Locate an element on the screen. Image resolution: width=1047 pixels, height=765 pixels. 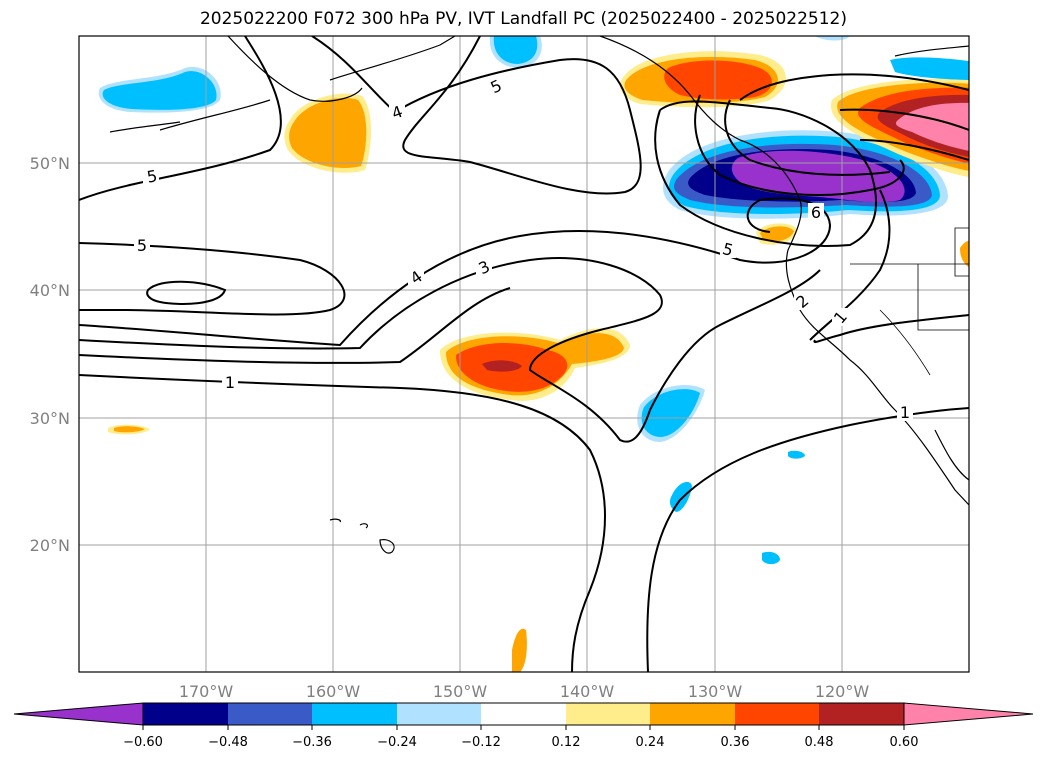
colorbar-tick-label: −0.36 is located at coordinates (312, 742).